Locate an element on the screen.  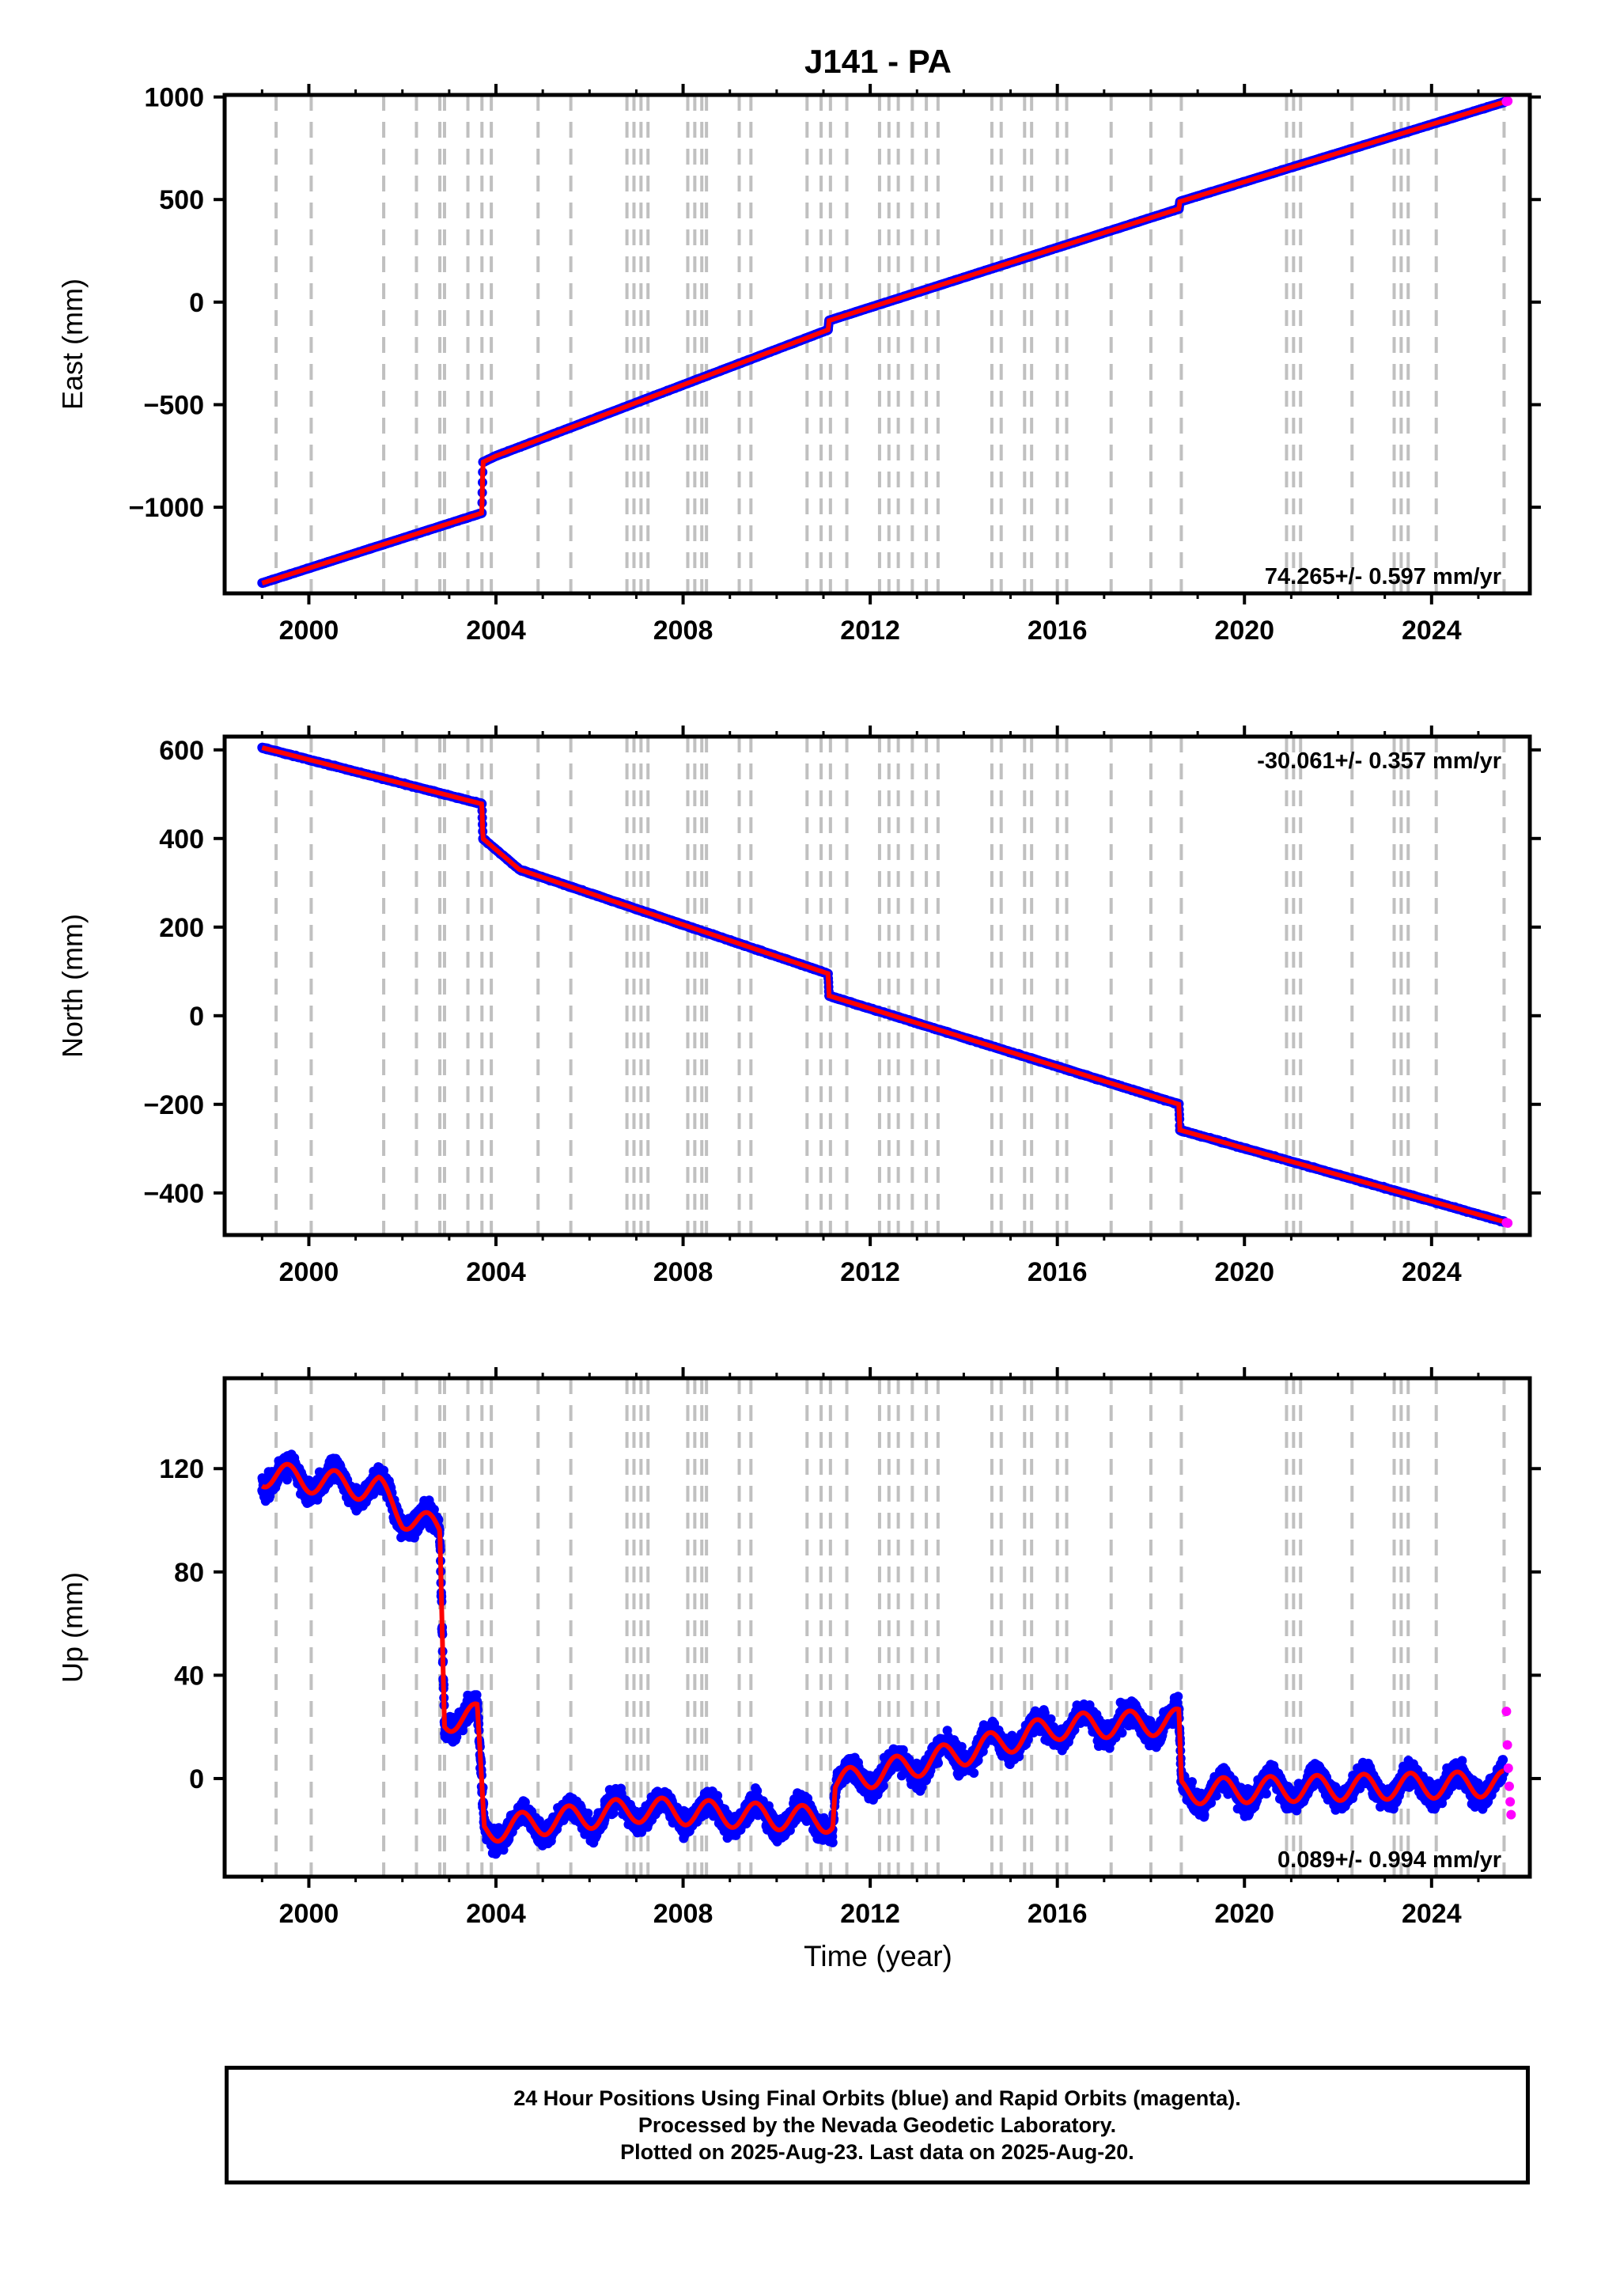
east-xtick-label-2016: 2016 is located at coordinates (1058, 631).